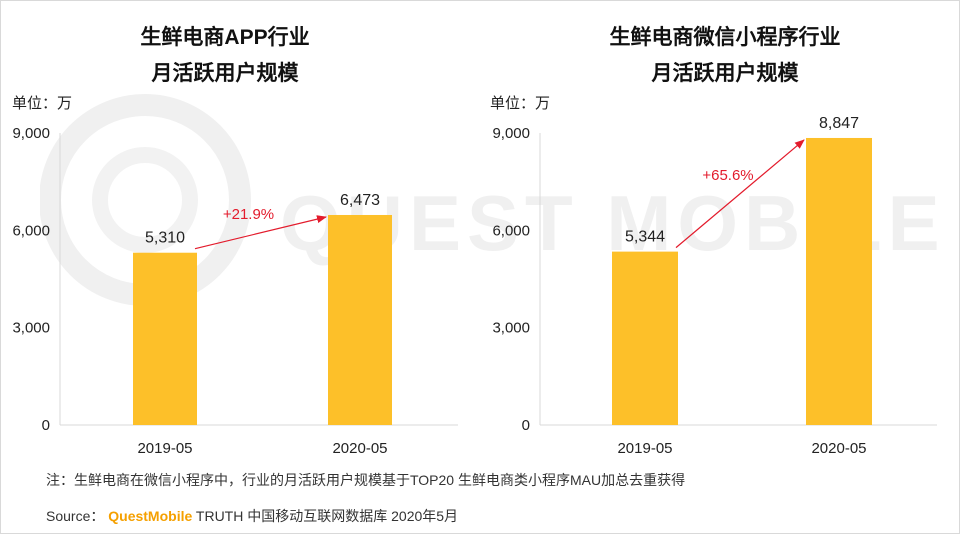 The image size is (960, 534). Describe the element at coordinates (260, 232) in the screenshot. I see `left-growth-arrow` at that location.